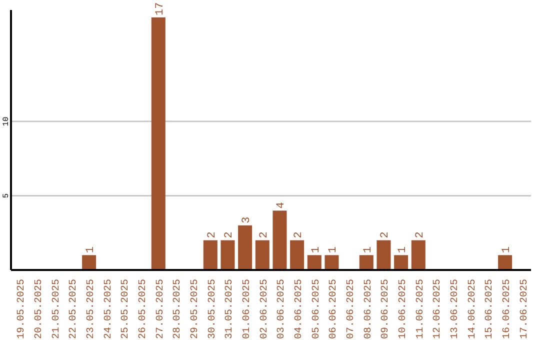  Describe the element at coordinates (178, 309) in the screenshot. I see `x-tick-label: 28.05.2025` at that location.